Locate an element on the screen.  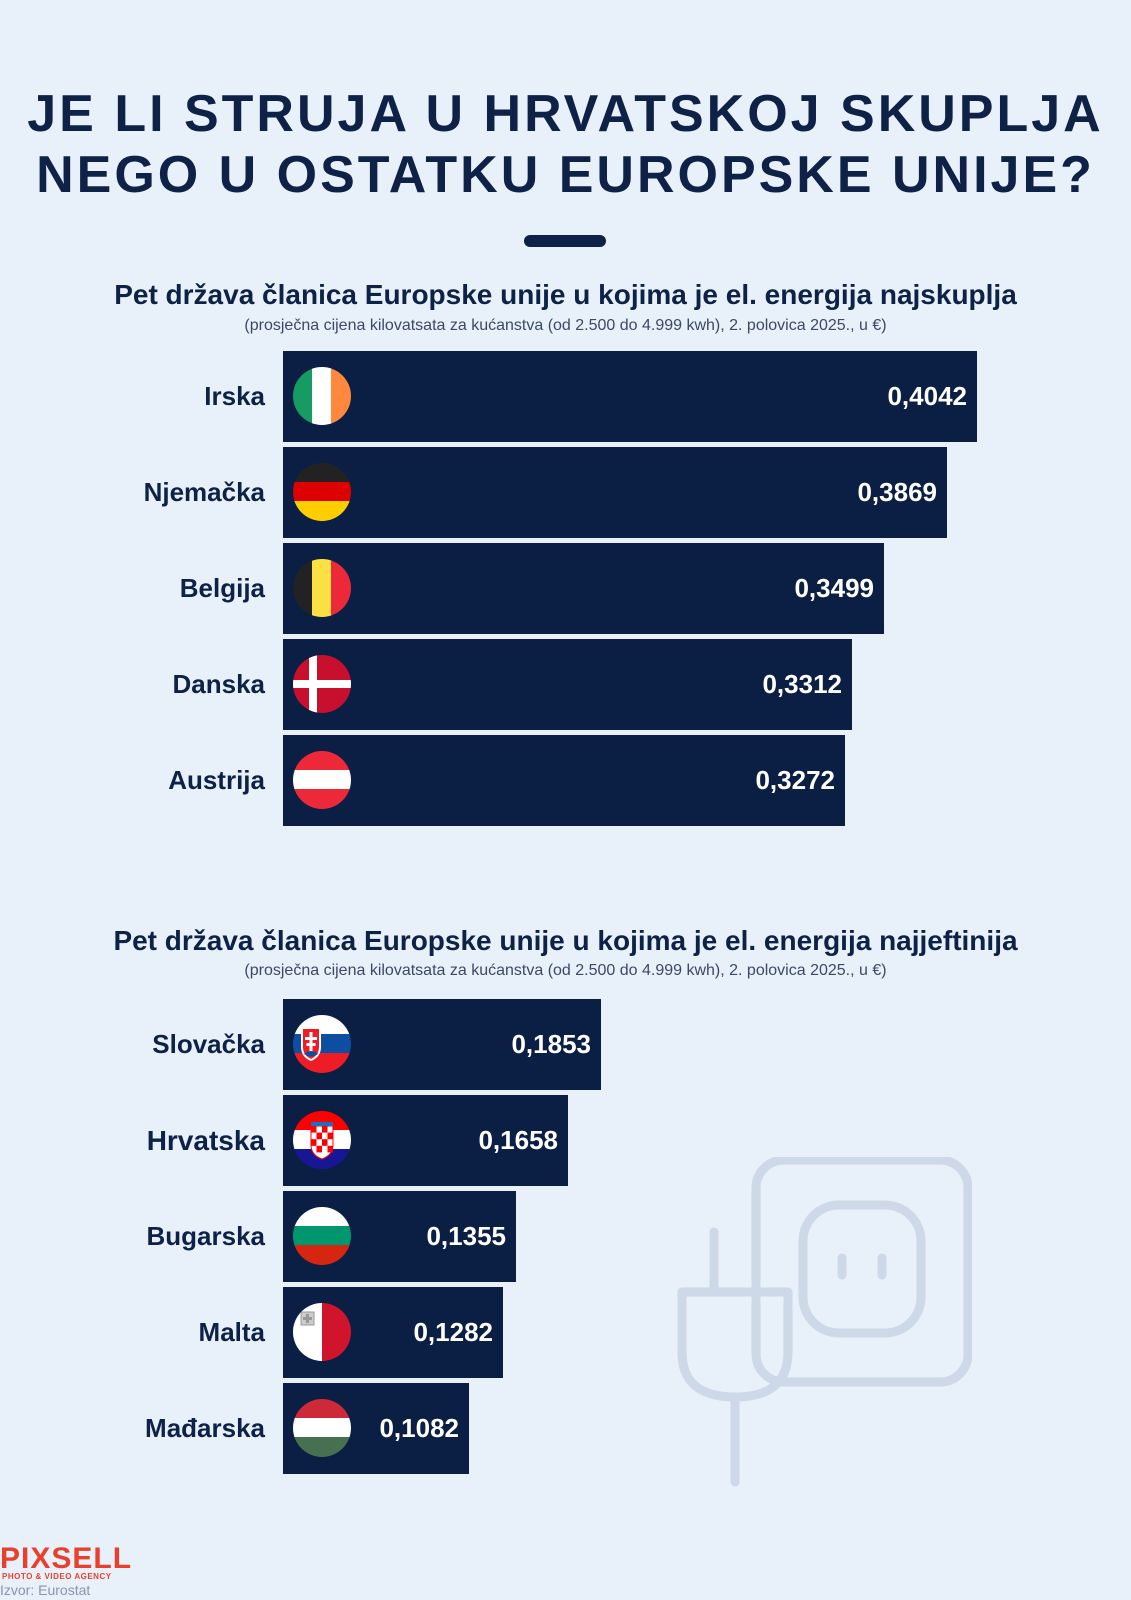
category-label: Irska is located at coordinates (234, 396).